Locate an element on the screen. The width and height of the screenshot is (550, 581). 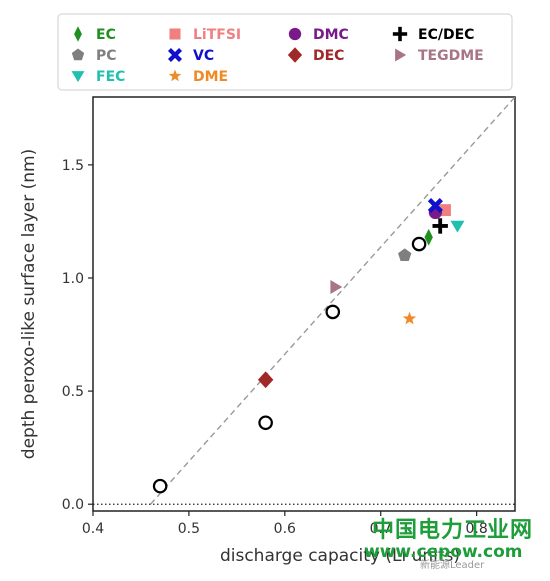
legend-label: DEC is located at coordinates (328, 56).